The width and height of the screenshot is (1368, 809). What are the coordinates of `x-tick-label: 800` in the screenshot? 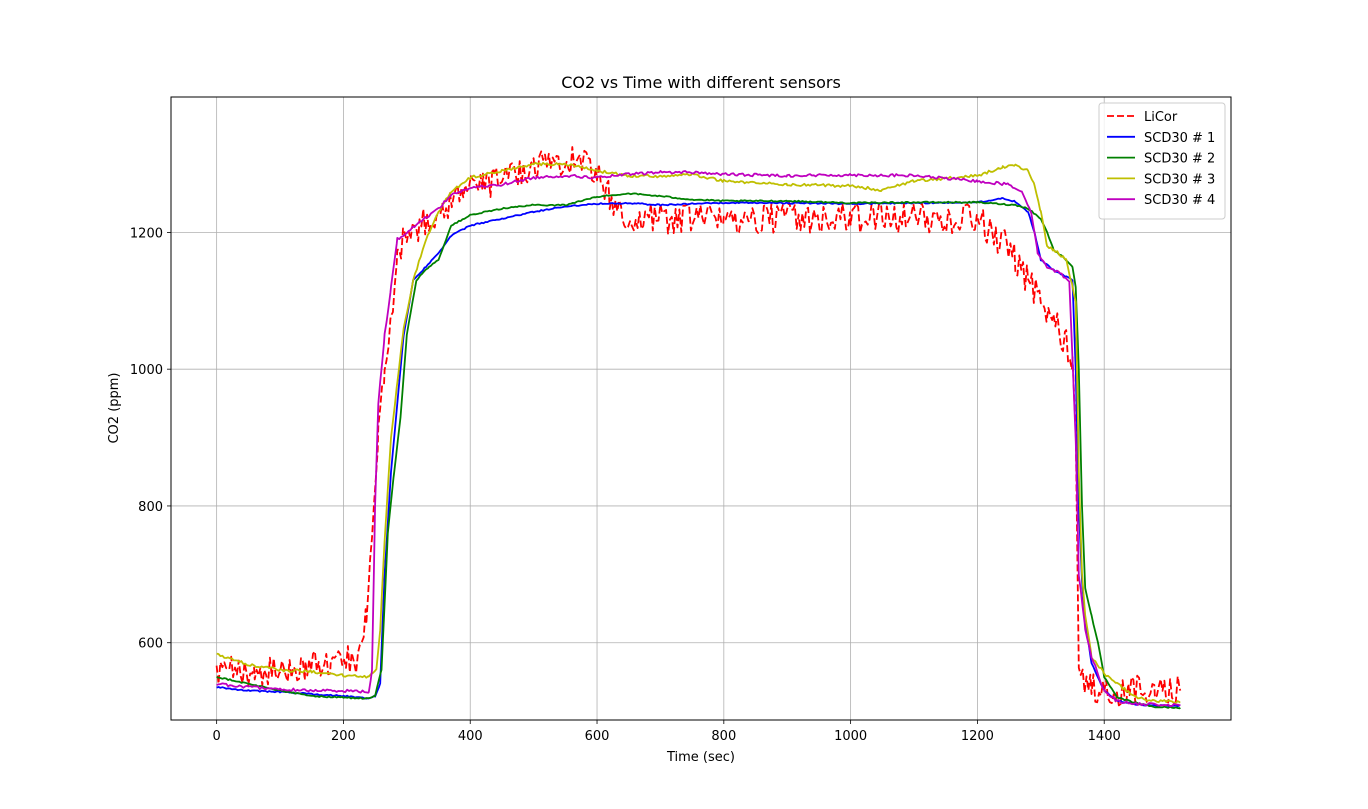 It's located at (723, 736).